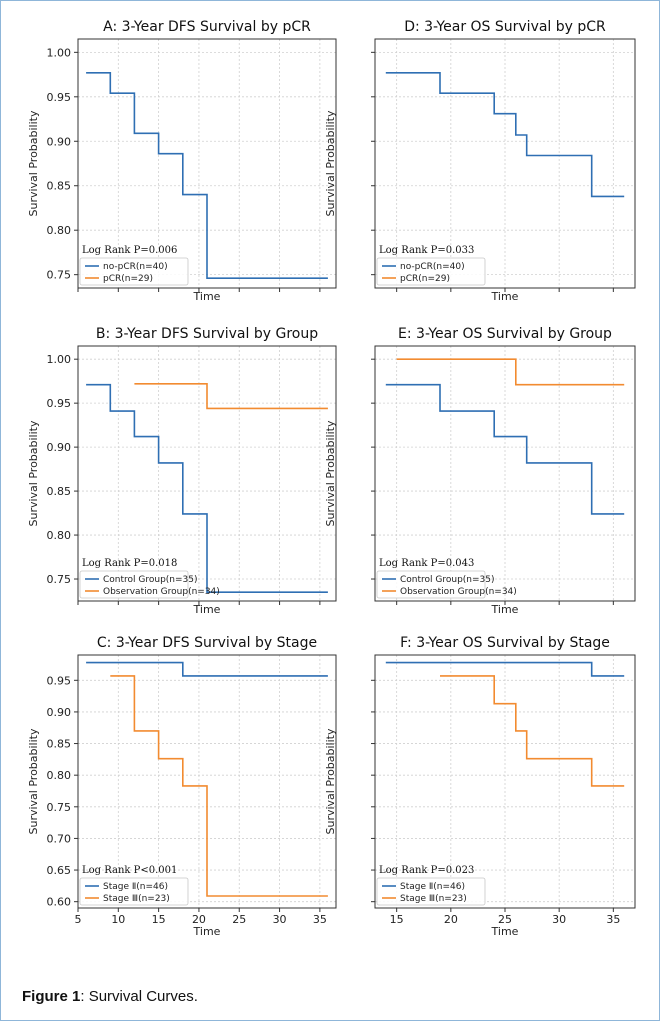 The width and height of the screenshot is (660, 1021). I want to click on y-tick-label: 0.70, so click(59, 838).